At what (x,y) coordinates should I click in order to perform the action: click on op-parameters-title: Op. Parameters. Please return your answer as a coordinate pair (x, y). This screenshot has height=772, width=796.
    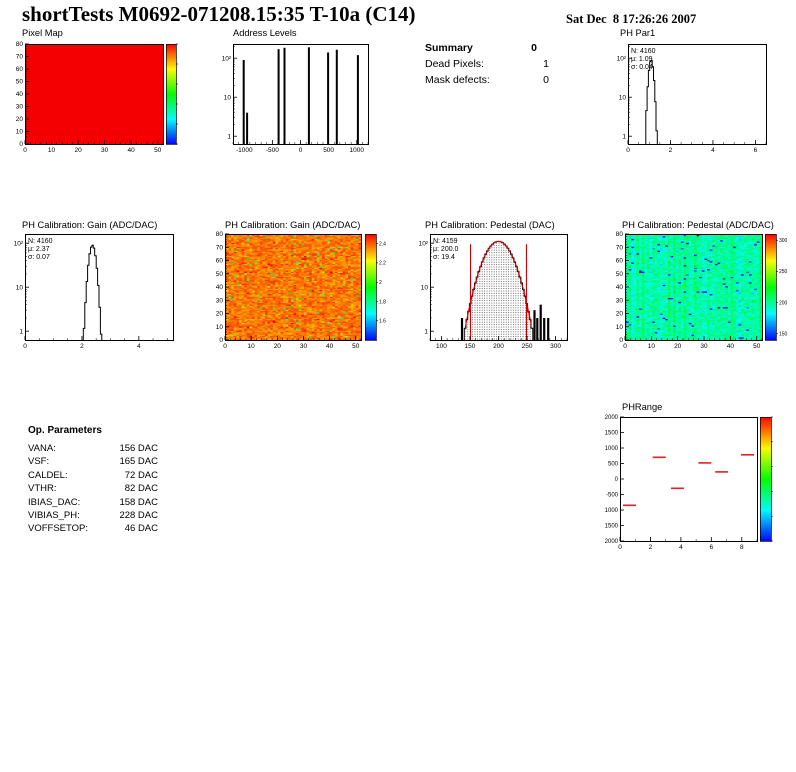
    Looking at the image, I should click on (65, 430).